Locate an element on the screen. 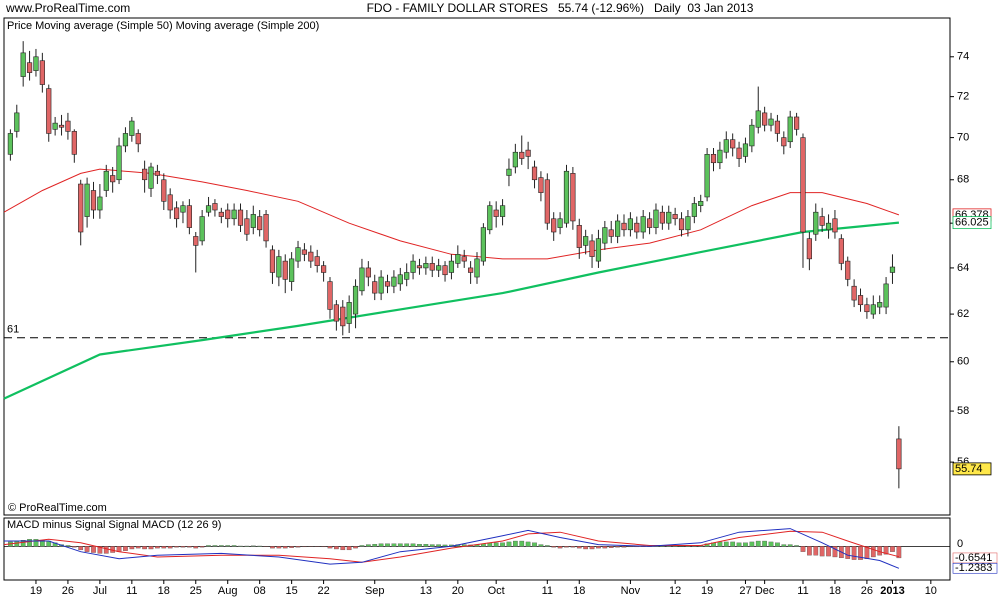 Image resolution: width=1000 pixels, height=600 pixels. value-tag: -1.2383 is located at coordinates (973, 568).